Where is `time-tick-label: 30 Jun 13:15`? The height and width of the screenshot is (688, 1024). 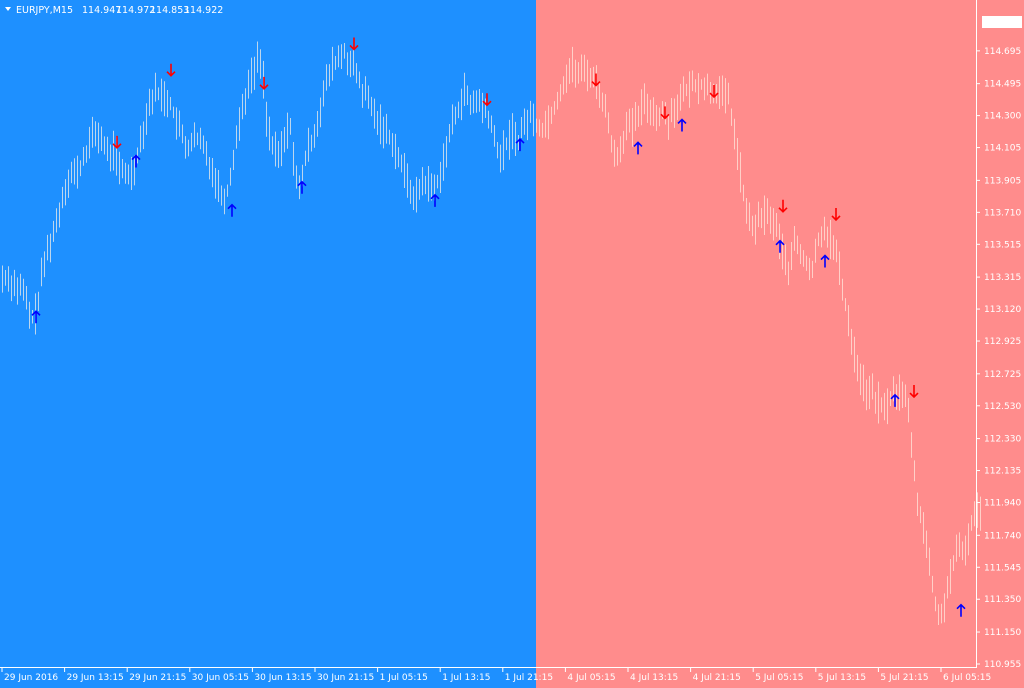
time-tick-label: 30 Jun 13:15 is located at coordinates (282, 678).